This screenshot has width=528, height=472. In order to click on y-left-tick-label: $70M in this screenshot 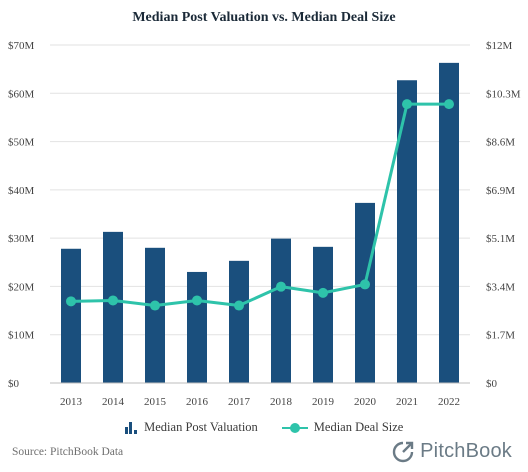, I will do `click(21, 46)`.